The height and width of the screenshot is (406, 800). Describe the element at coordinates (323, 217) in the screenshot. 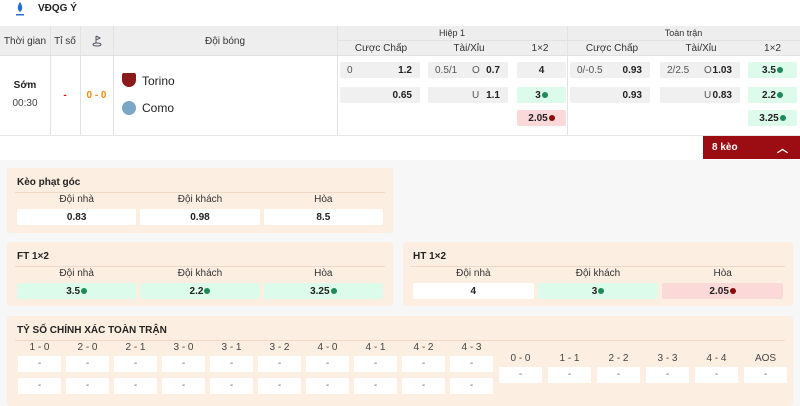

I see `panel-odds-cell: 8.5` at that location.